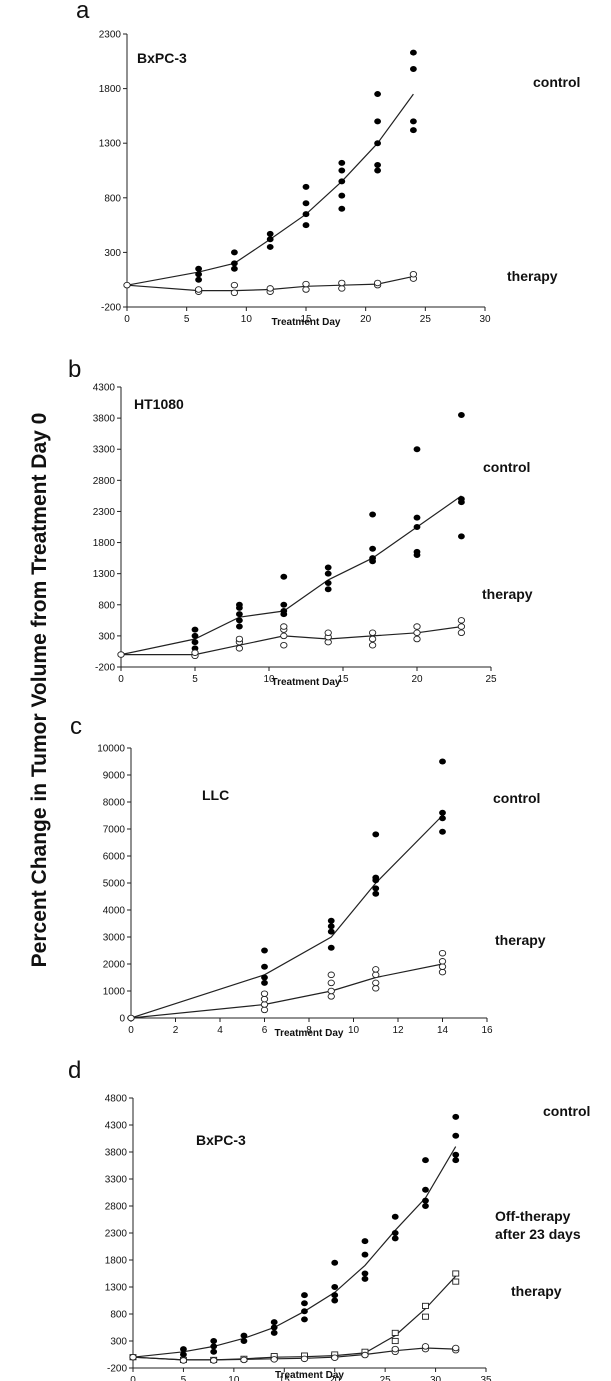  Describe the element at coordinates (398, 1030) in the screenshot. I see `x-tick-label: 12` at that location.